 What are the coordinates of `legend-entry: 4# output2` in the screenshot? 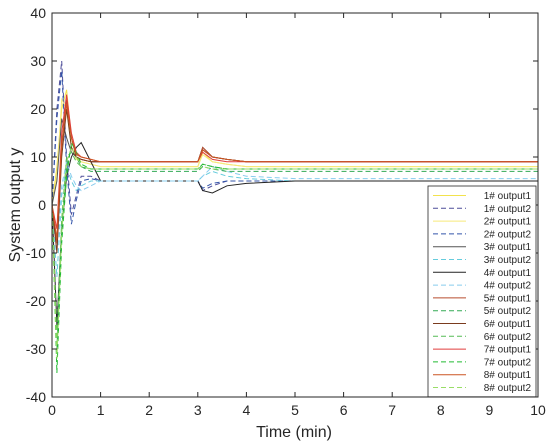 It's located at (508, 286).